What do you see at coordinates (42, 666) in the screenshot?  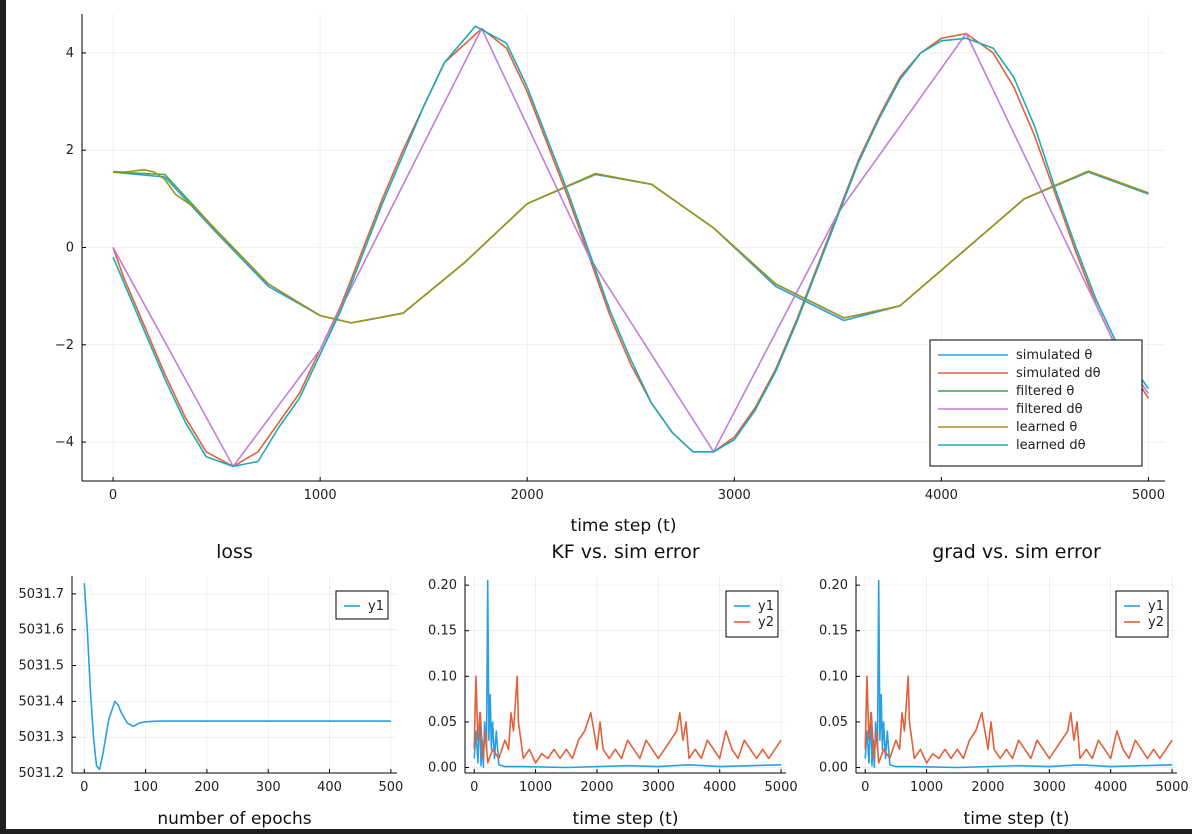 I see `y-tick-label: 5031.5` at bounding box center [42, 666].